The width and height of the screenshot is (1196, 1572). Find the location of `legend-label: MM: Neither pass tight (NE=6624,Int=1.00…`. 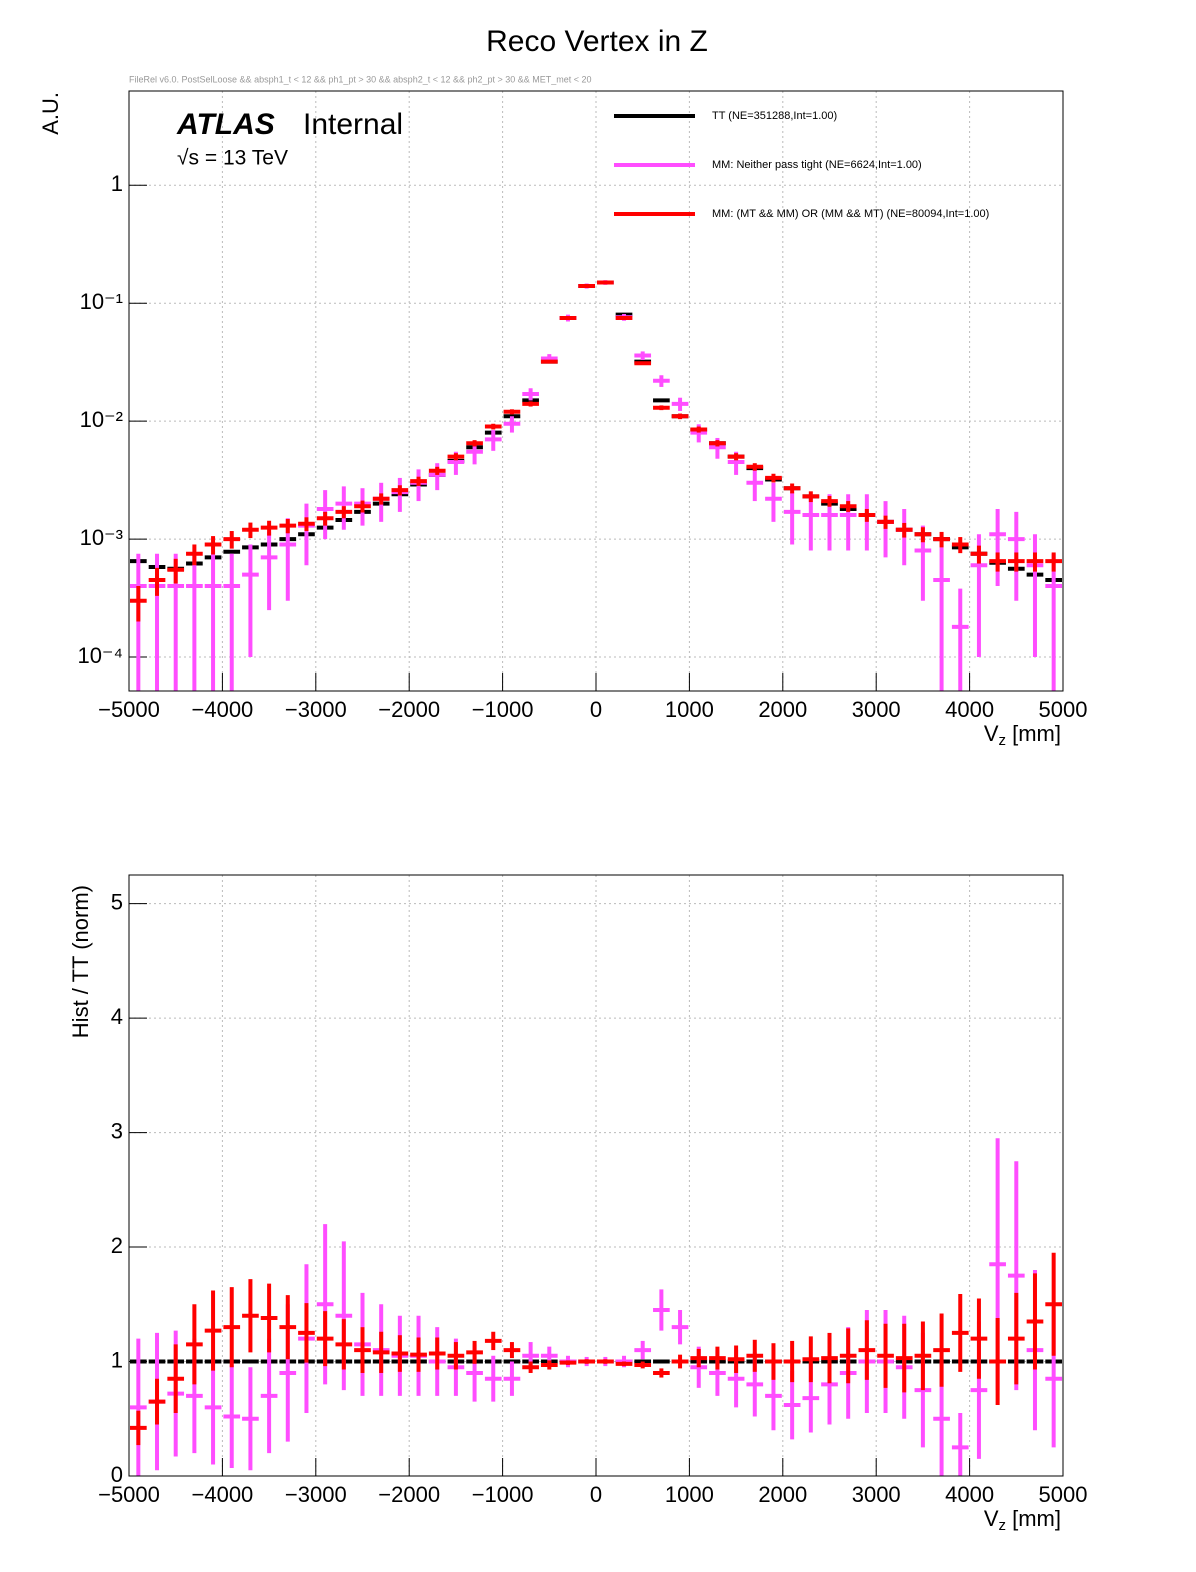

legend-label: MM: Neither pass tight (NE=6624,Int=1.00… is located at coordinates (817, 165).